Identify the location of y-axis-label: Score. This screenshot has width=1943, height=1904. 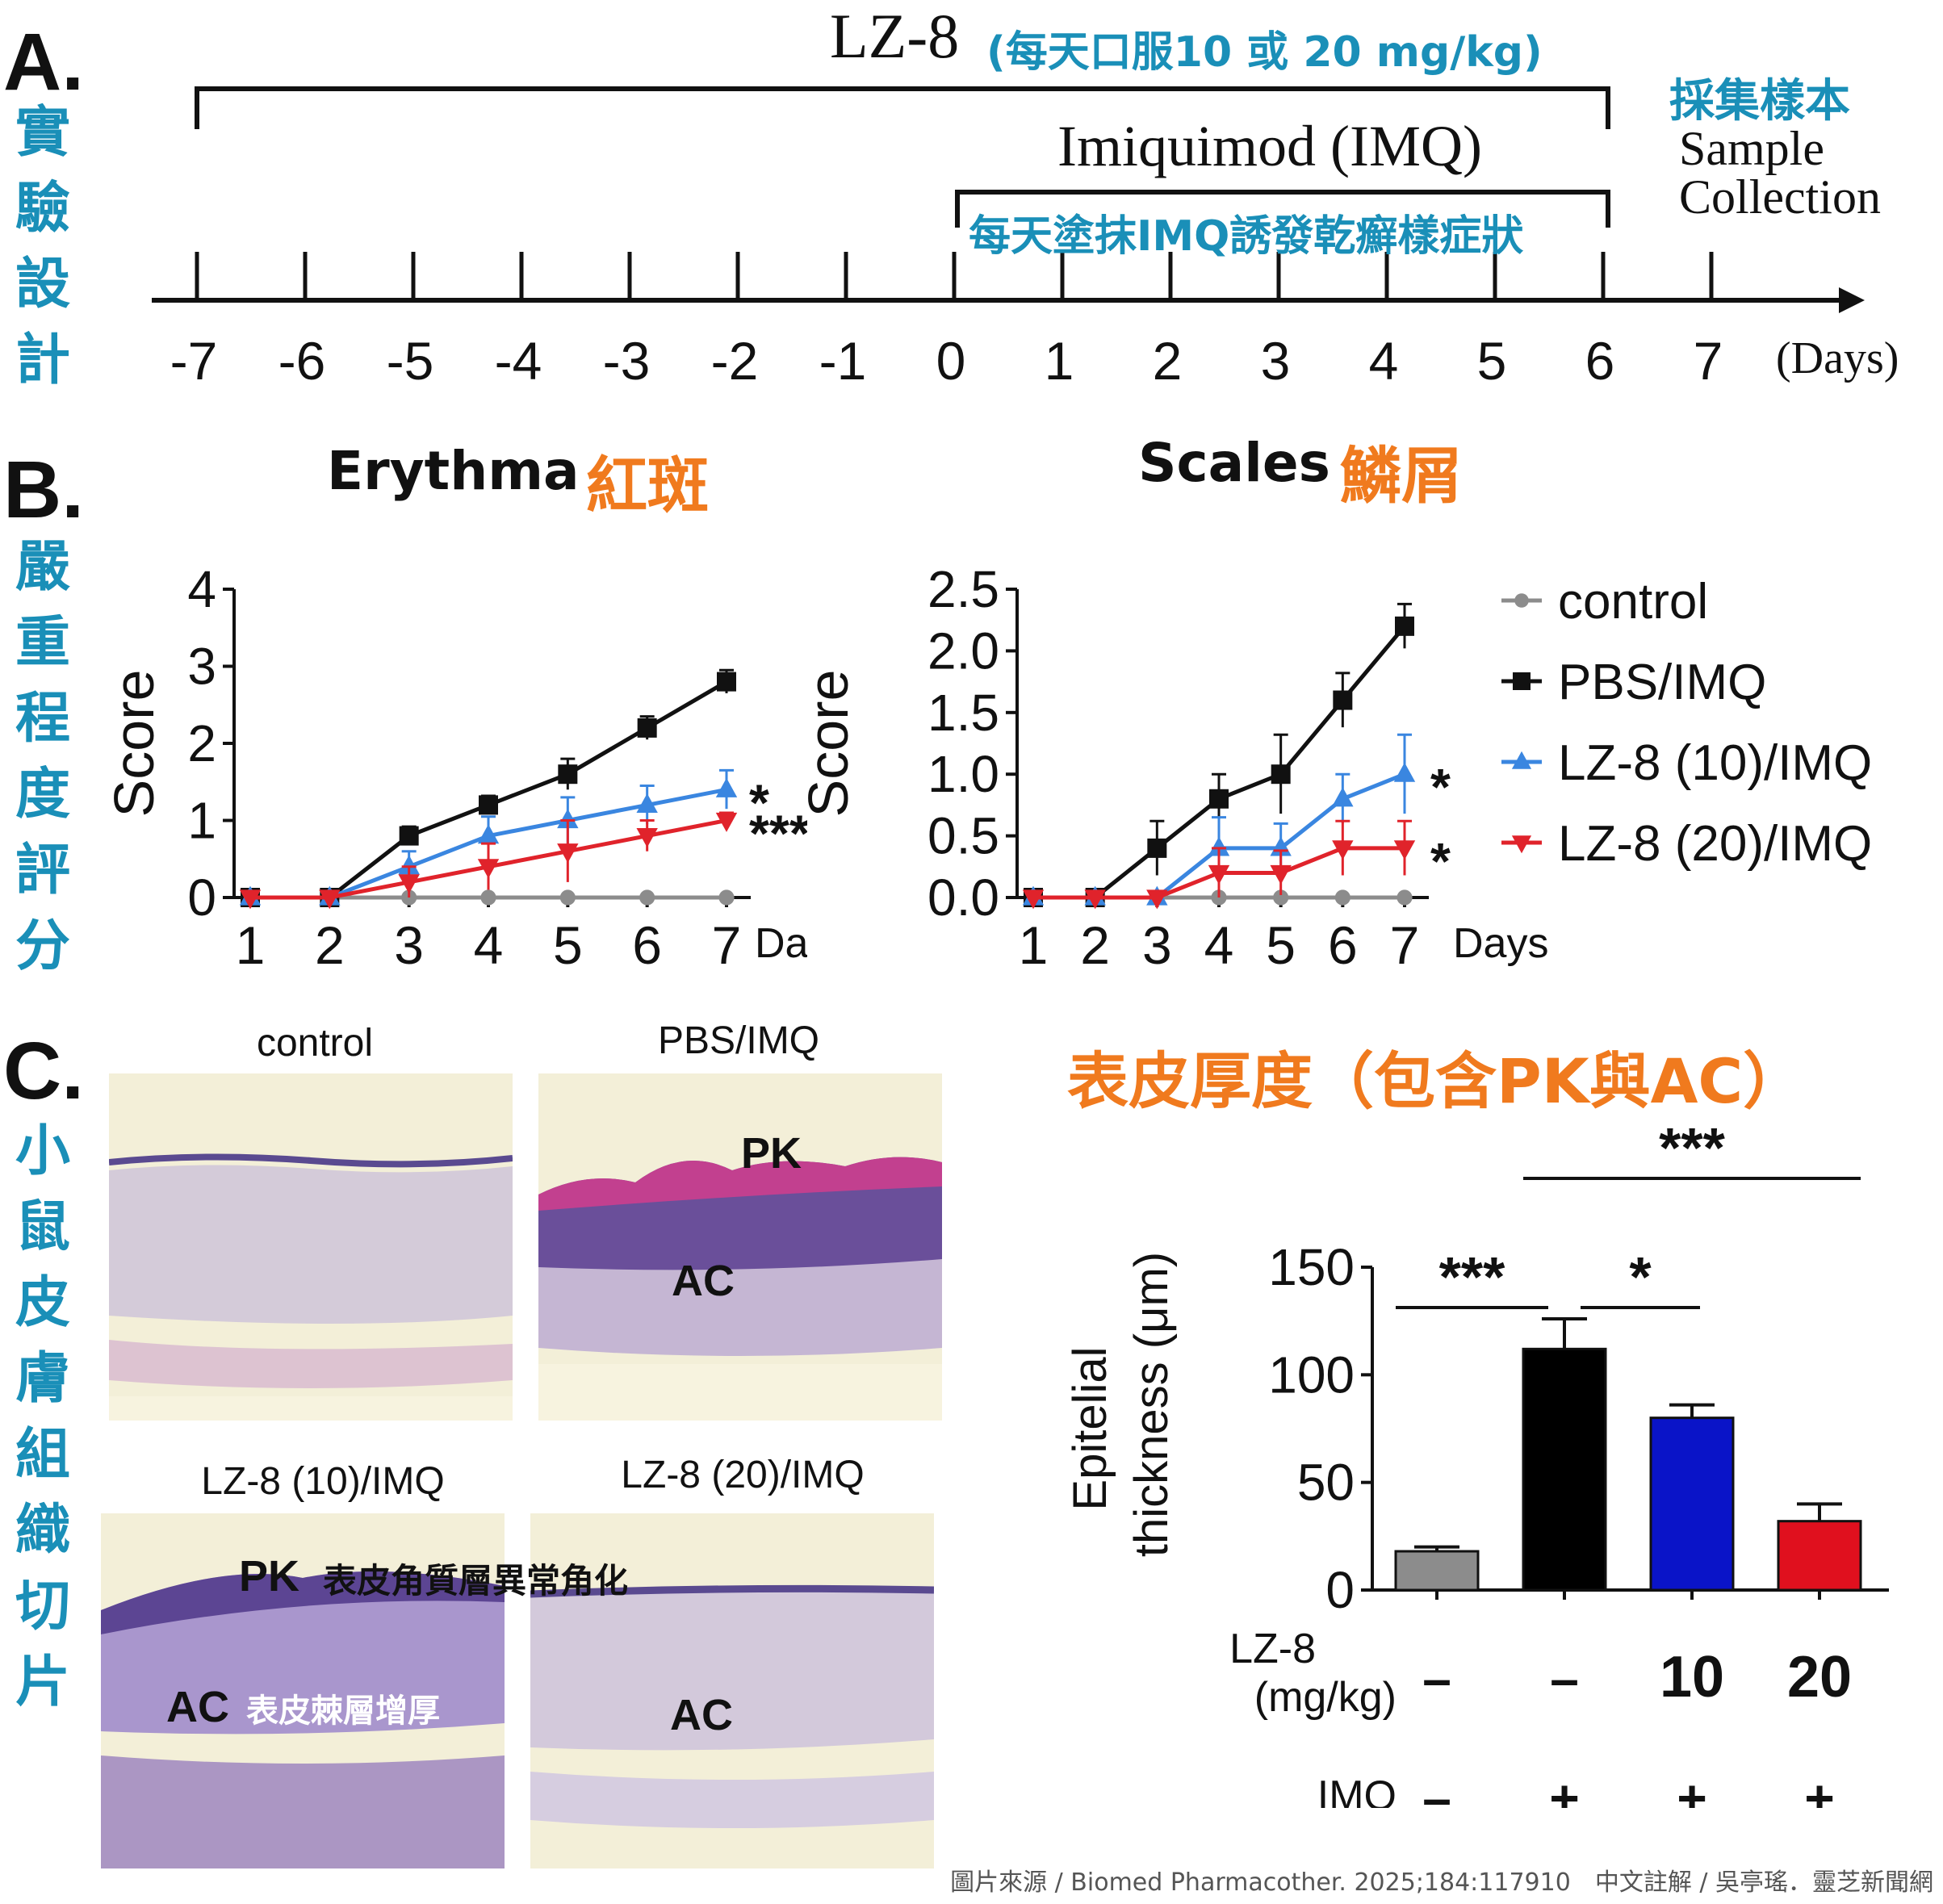
(829, 744).